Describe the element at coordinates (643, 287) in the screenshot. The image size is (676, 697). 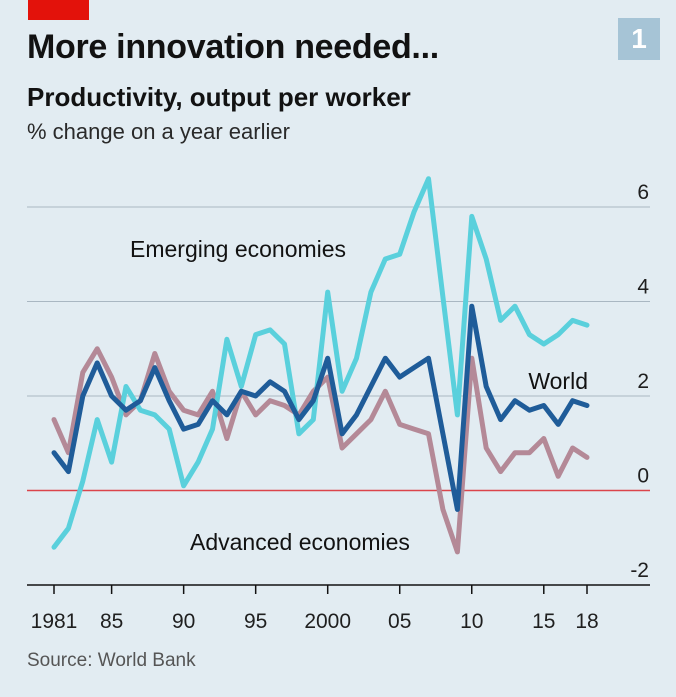
I see `y-tick-label: 4` at that location.